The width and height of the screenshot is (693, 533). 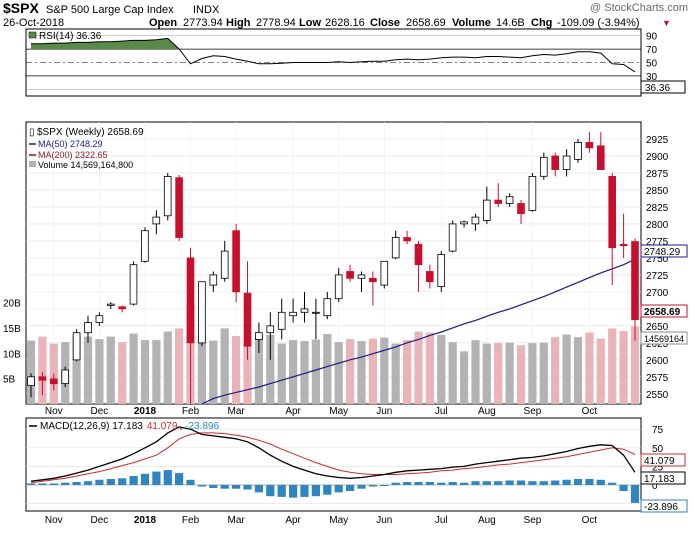 What do you see at coordinates (32, 132) in the screenshot?
I see `candle-icon: ▯` at bounding box center [32, 132].